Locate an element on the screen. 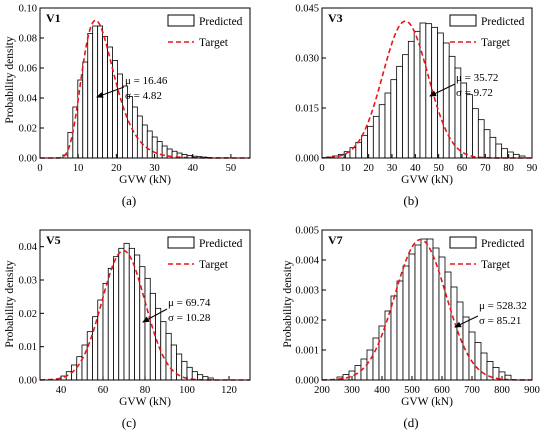  x-tick-label: 10 is located at coordinates (78, 168).